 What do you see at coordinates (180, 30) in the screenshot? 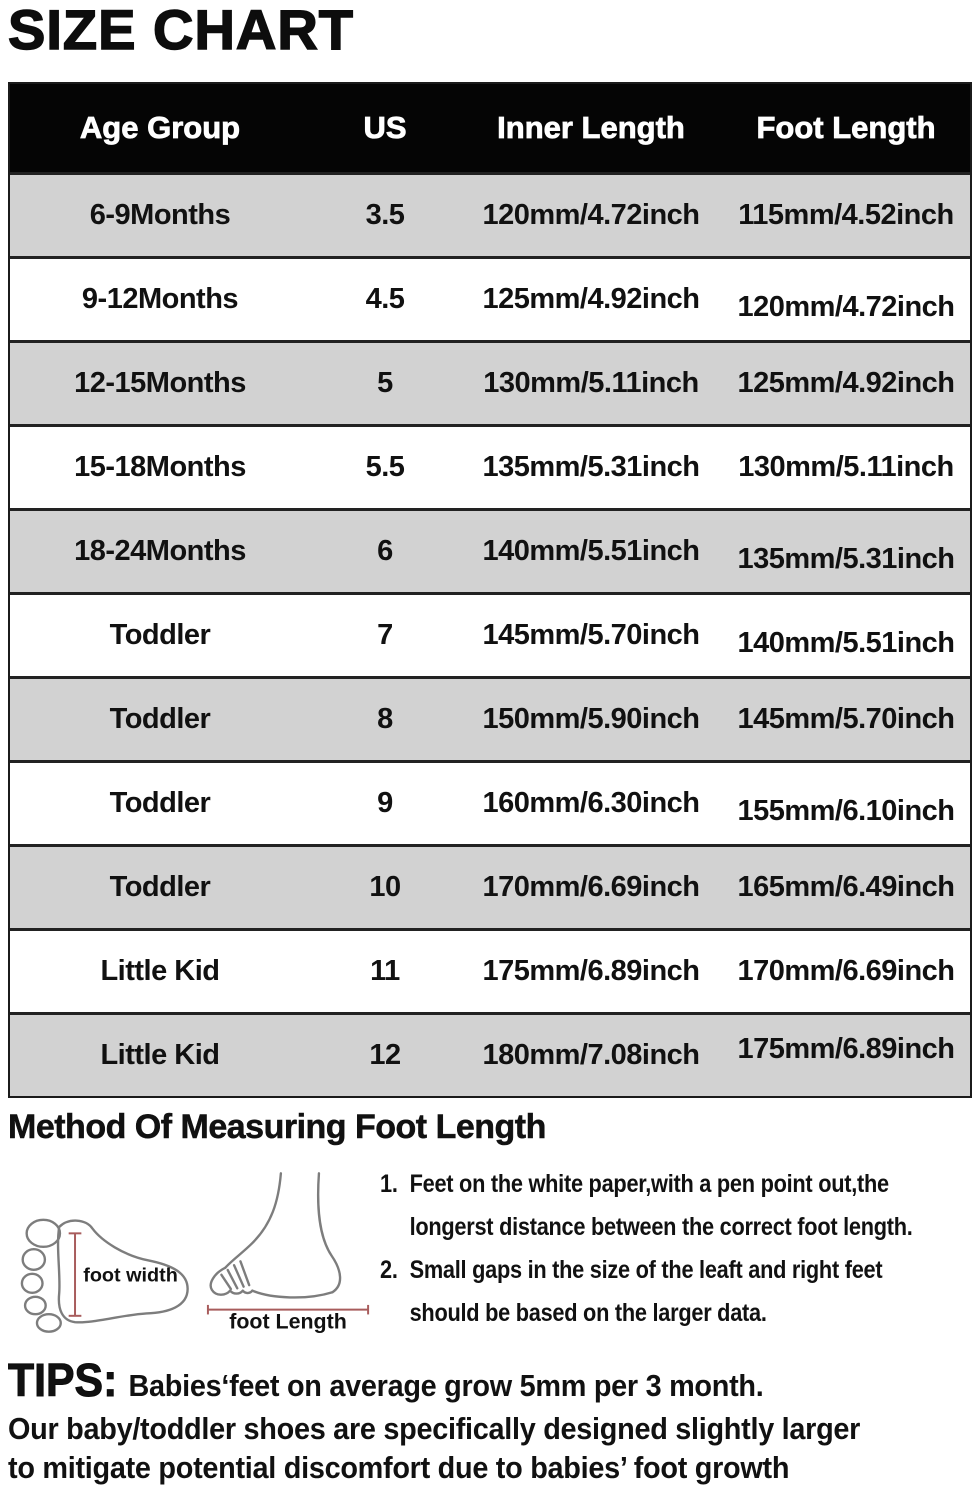
I see `page-title: SIZE CHART` at bounding box center [180, 30].